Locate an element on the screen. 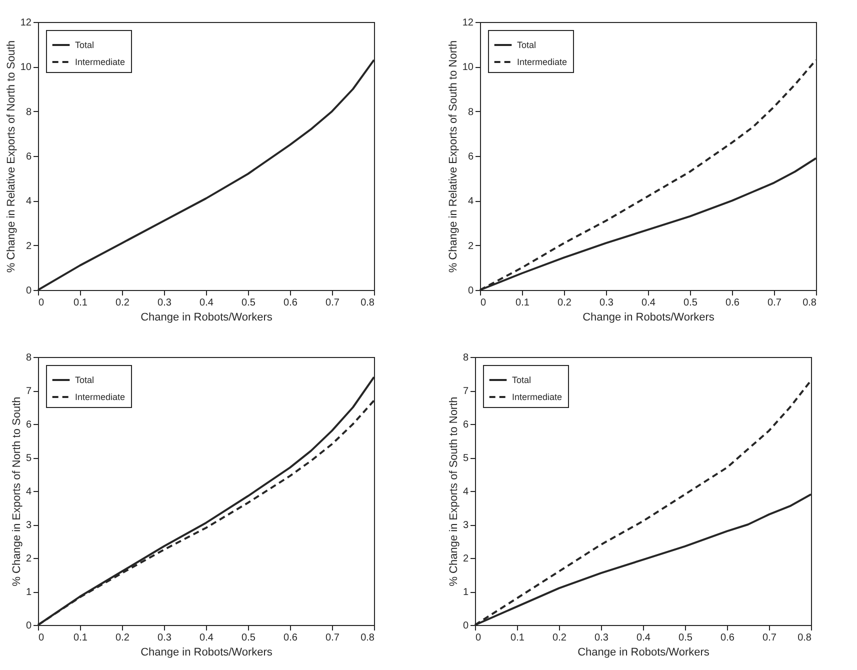 The image size is (857, 670). y-axis-title: % Change in Relative Exports of South to North is located at coordinates (453, 156).